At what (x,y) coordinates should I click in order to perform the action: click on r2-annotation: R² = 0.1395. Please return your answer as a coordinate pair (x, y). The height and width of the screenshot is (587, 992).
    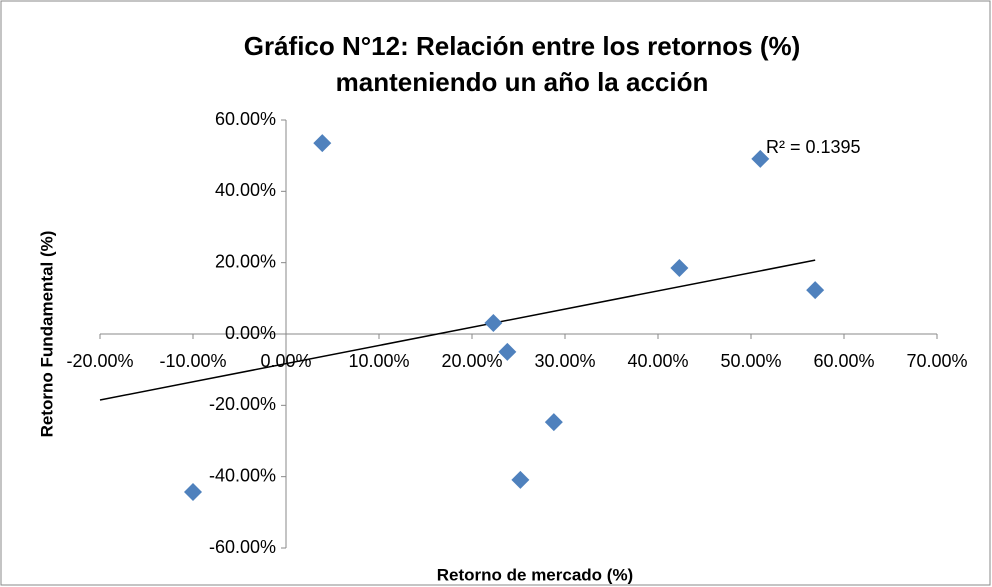
    Looking at the image, I should click on (813, 147).